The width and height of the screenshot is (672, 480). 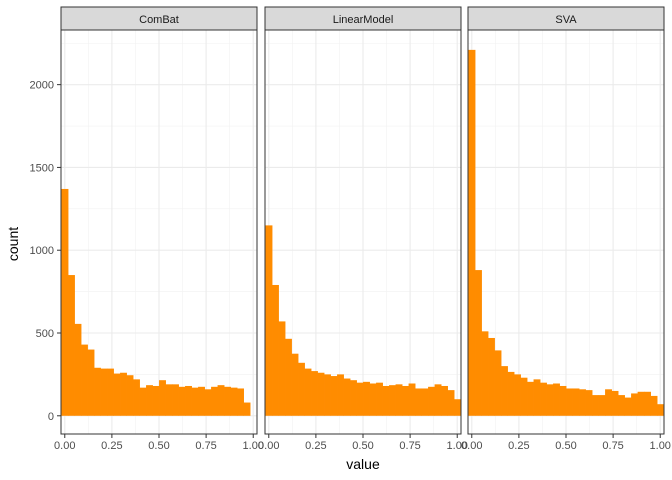 What do you see at coordinates (45, 334) in the screenshot?
I see `y-tick-label: 500` at bounding box center [45, 334].